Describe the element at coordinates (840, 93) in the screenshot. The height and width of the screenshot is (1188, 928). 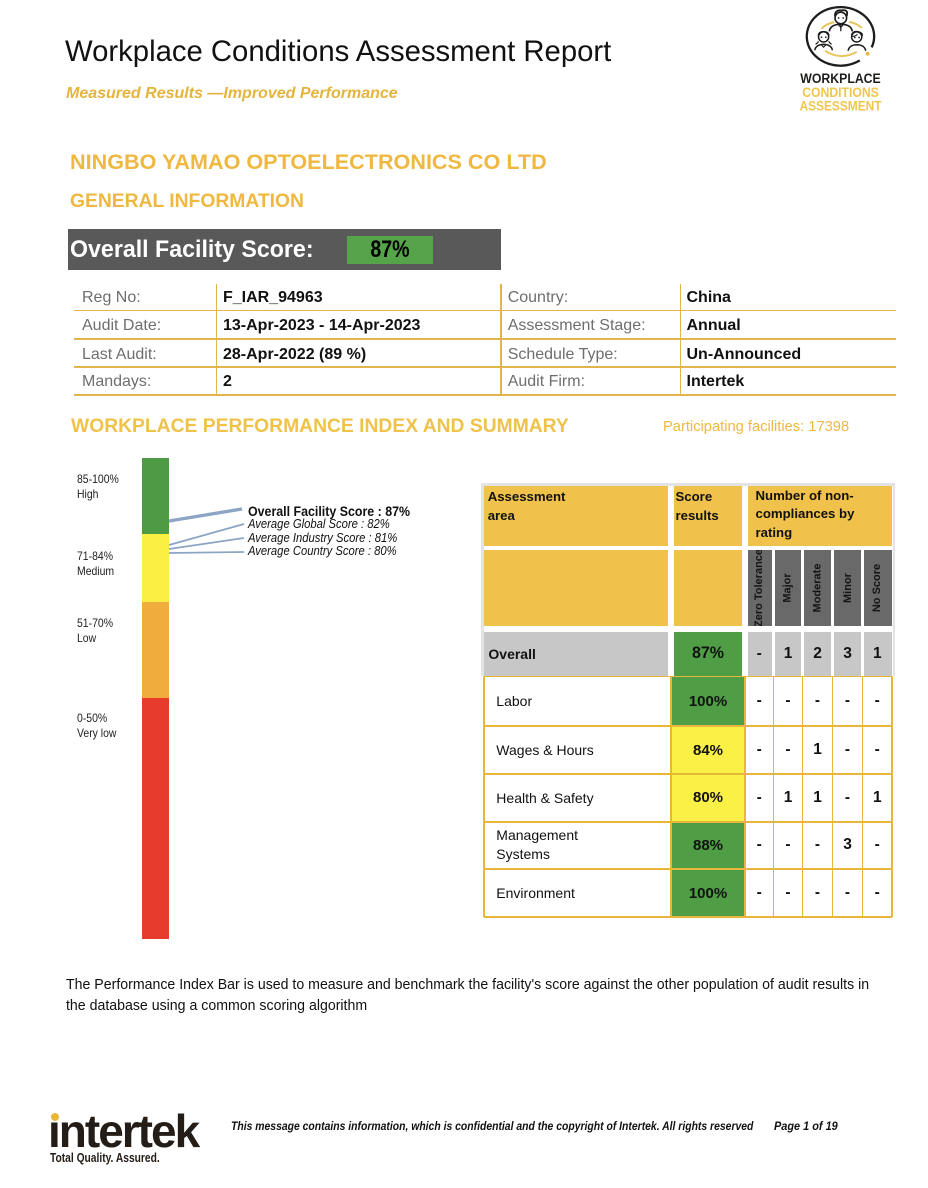
I see `svg-text: CONDITIONS` at that location.